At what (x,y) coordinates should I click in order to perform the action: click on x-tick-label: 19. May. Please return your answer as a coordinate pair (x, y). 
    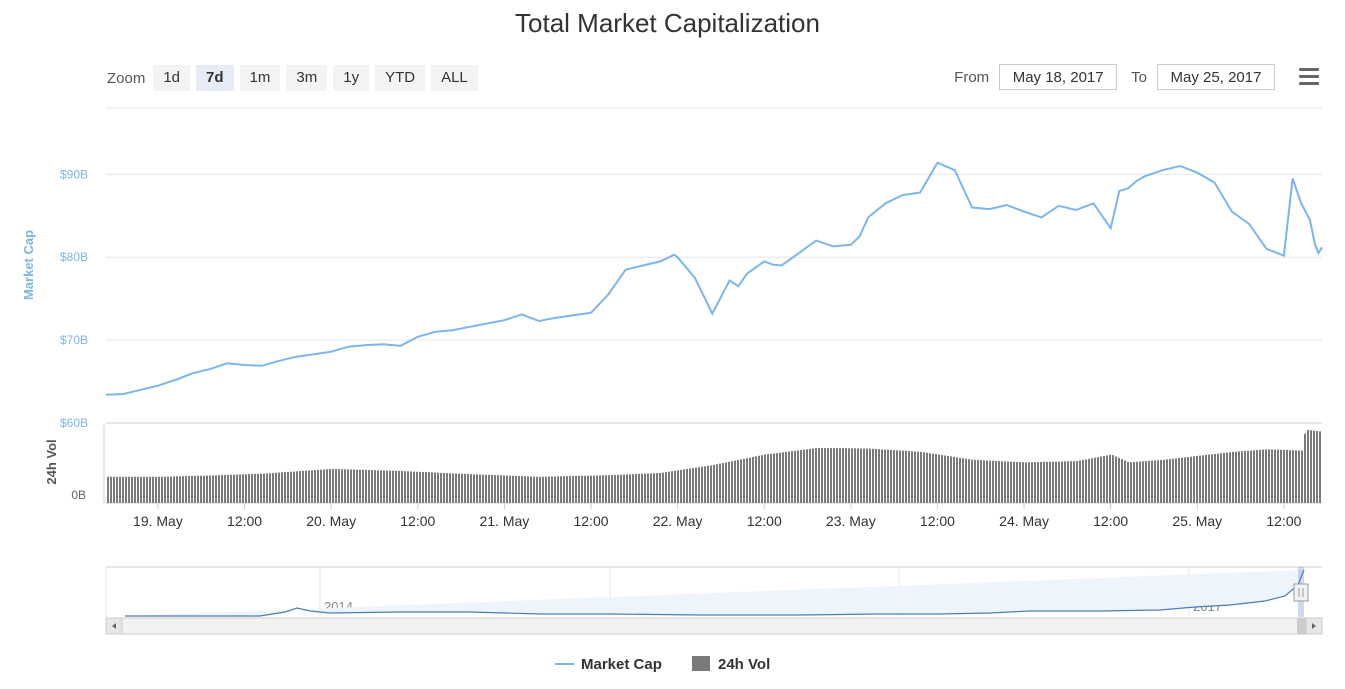
    Looking at the image, I should click on (158, 521).